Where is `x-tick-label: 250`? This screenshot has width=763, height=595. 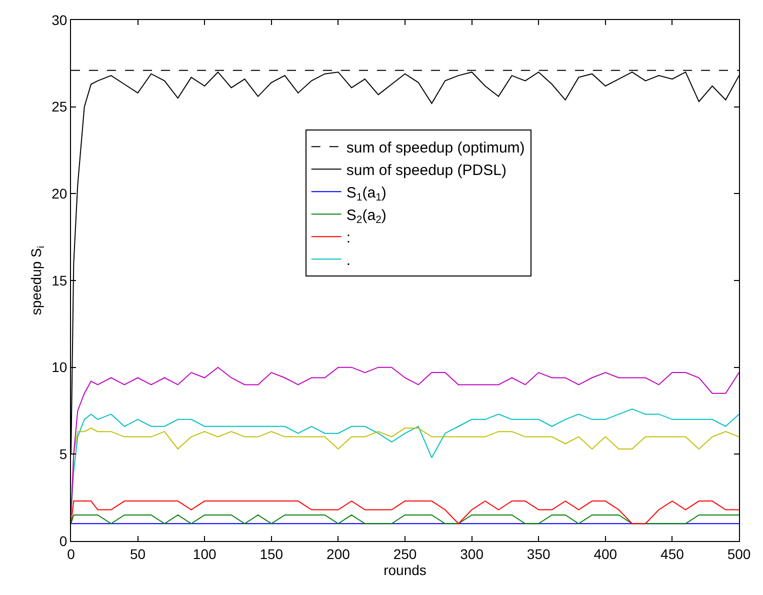 x-tick-label: 250 is located at coordinates (405, 554).